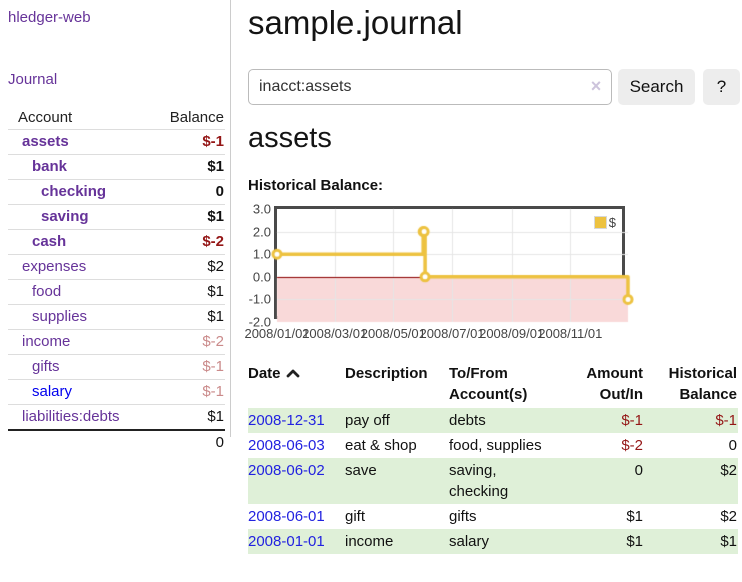 This screenshot has height=582, width=742. What do you see at coordinates (259, 299) in the screenshot?
I see `y-axis-tick-label: -1.0` at bounding box center [259, 299].